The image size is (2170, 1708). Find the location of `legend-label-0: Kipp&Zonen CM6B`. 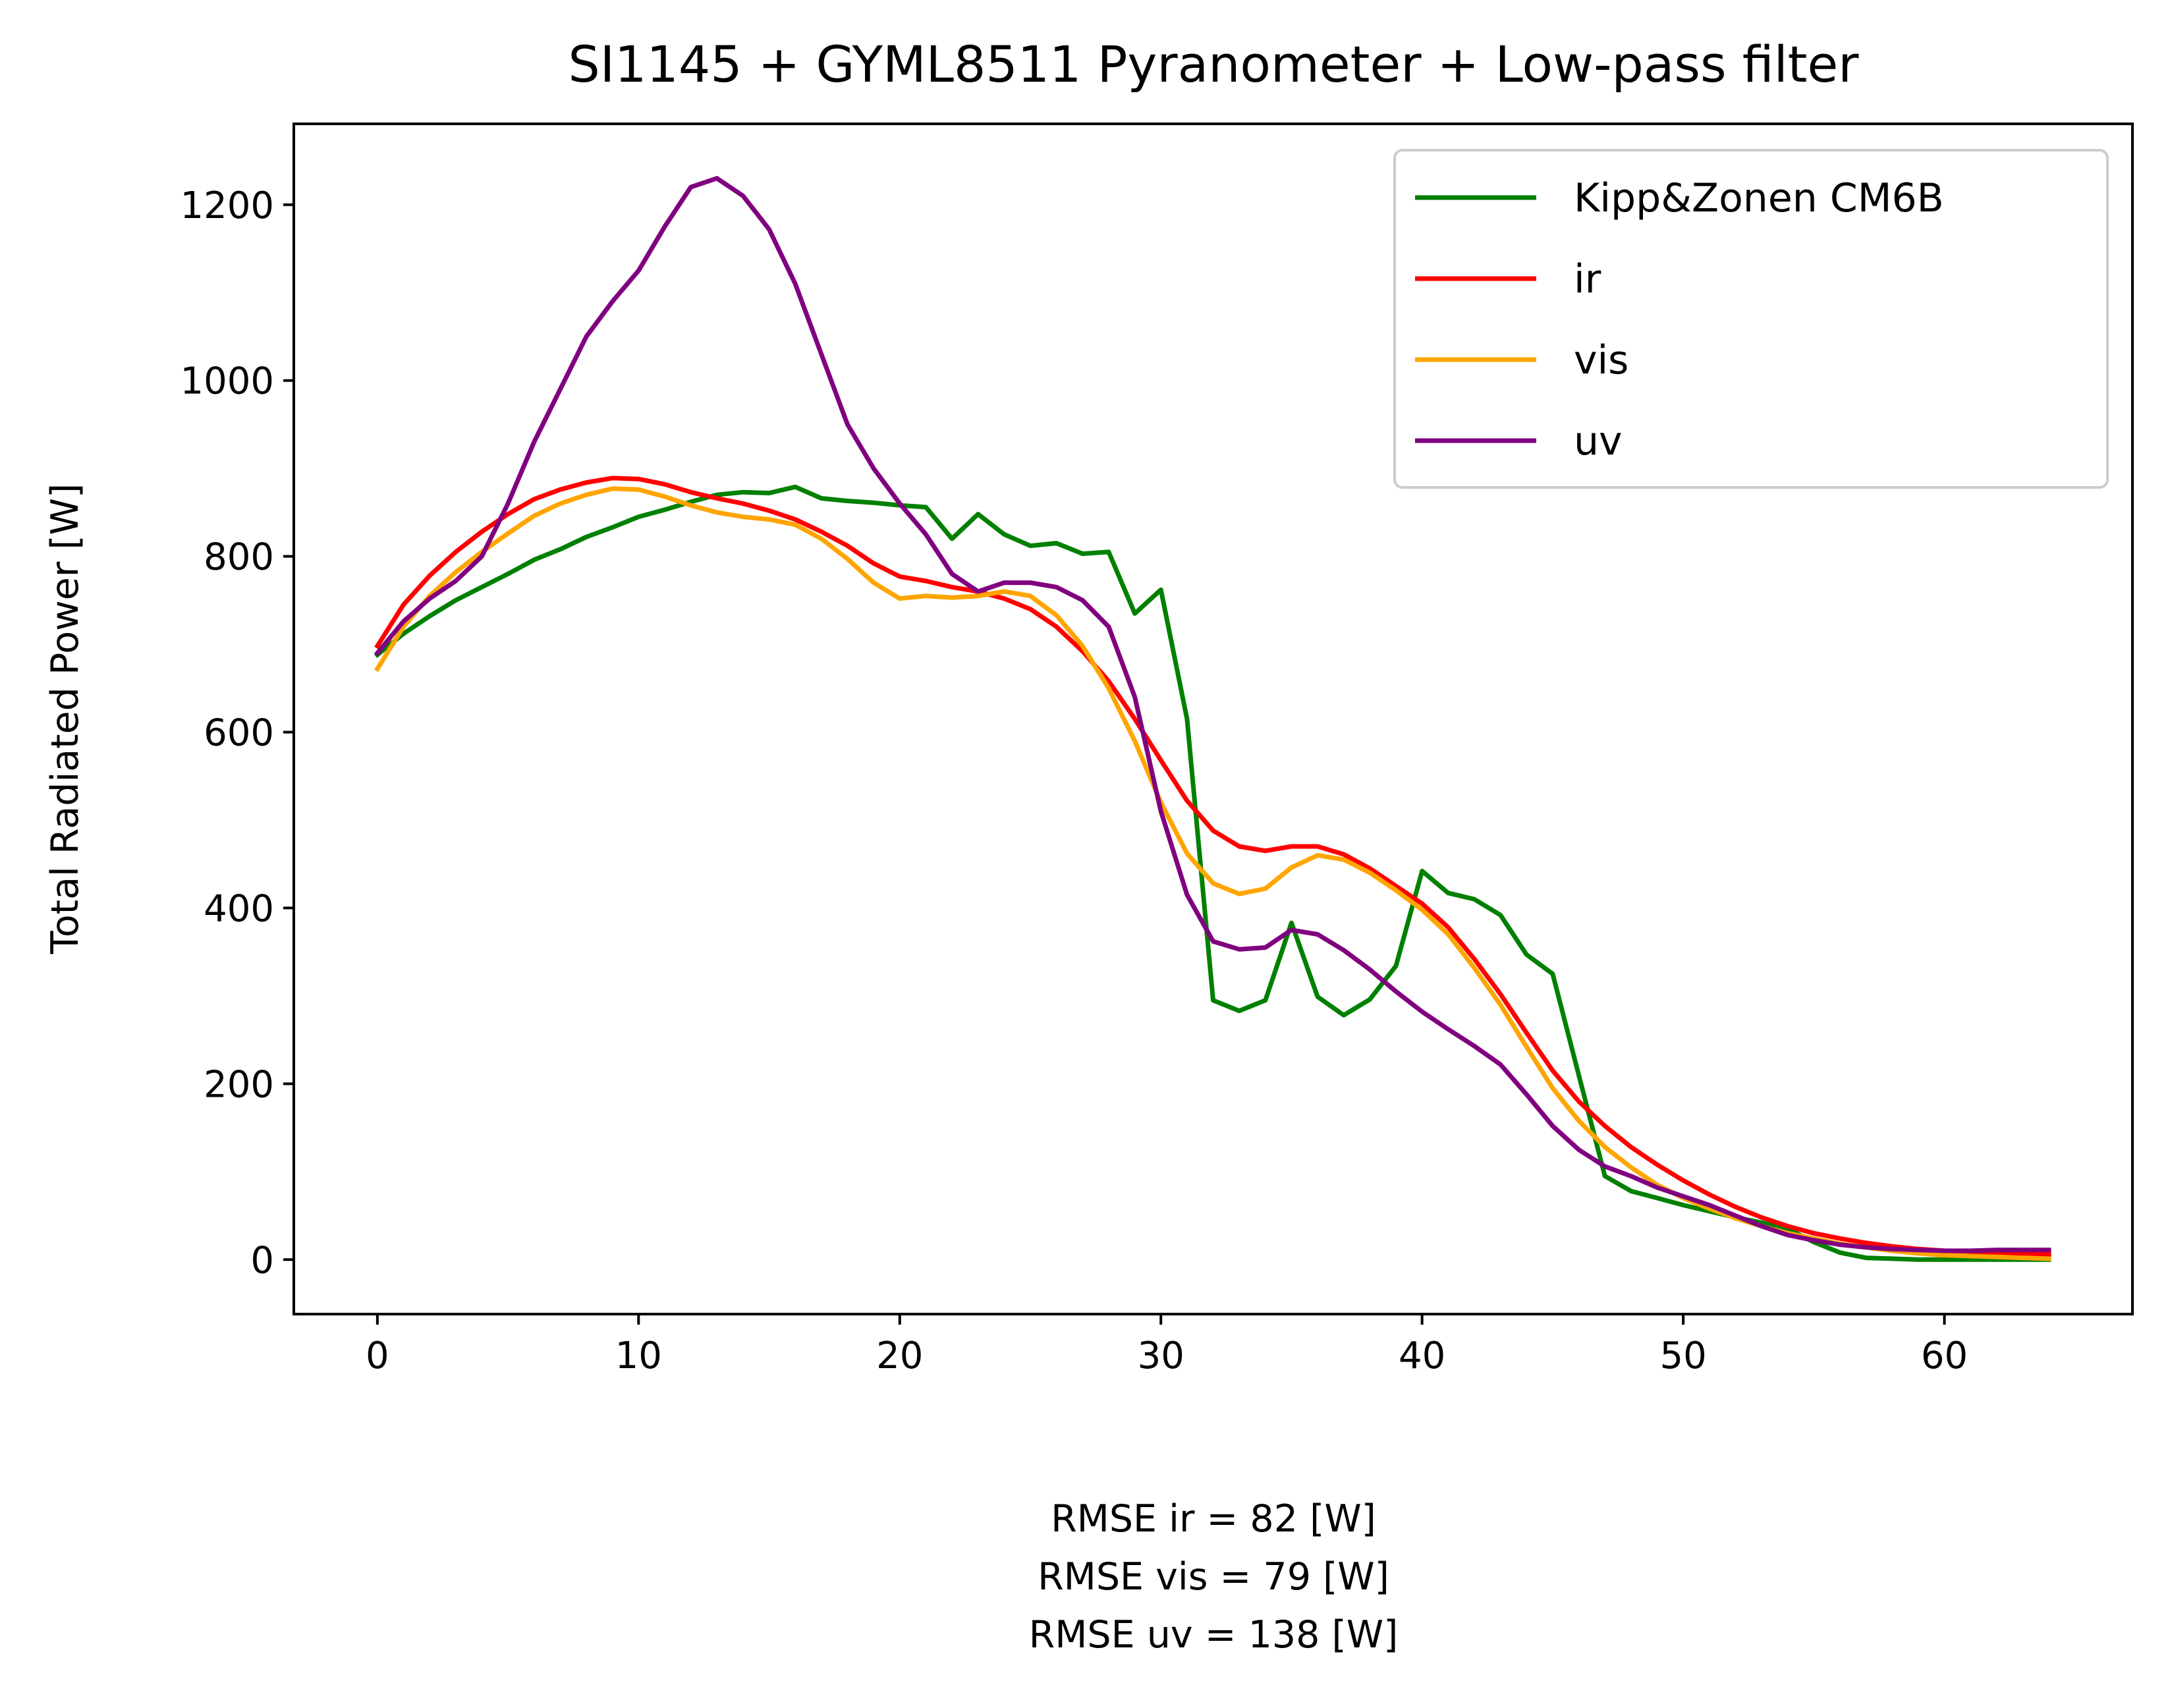

legend-label-0: Kipp&Zonen CM6B is located at coordinates (1759, 198).